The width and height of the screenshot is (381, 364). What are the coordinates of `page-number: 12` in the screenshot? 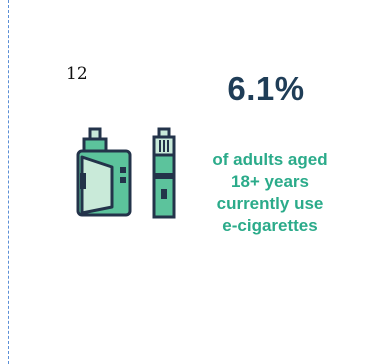 It's located at (77, 74).